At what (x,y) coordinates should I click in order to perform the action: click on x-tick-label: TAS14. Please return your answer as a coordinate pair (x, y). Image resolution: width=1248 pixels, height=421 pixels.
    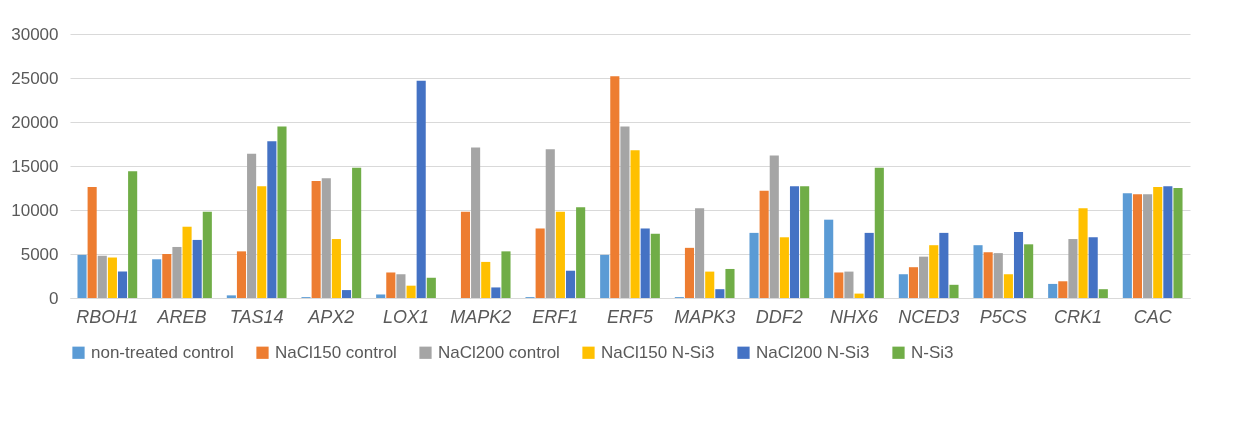
    Looking at the image, I should click on (256, 316).